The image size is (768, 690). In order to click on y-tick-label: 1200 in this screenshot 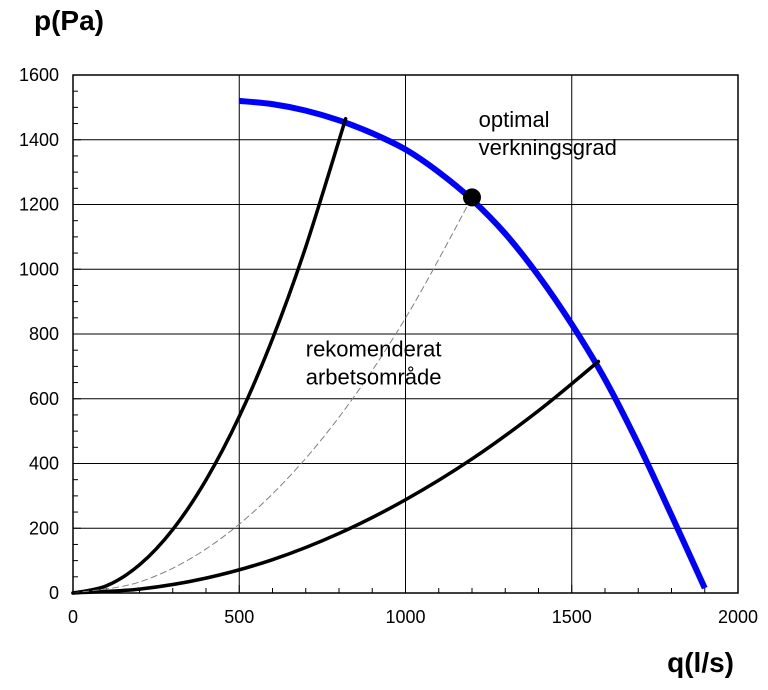, I will do `click(39, 205)`.